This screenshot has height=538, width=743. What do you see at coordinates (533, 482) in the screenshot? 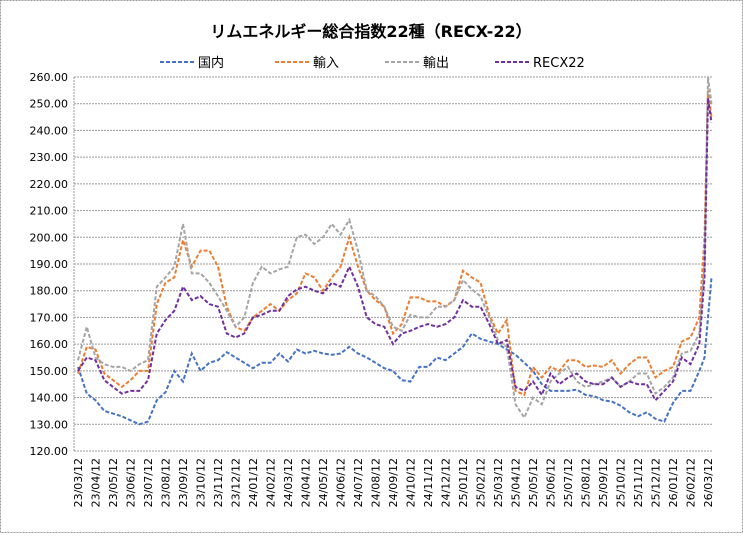
I see `x-tick-label: 25/05/12` at bounding box center [533, 482].